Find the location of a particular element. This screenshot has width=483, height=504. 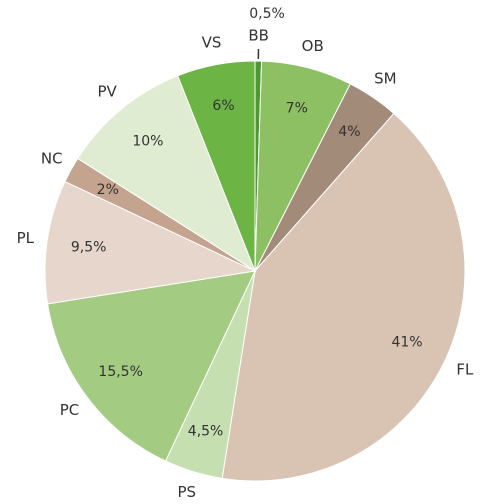

value-label: 0,5% is located at coordinates (267, 14).